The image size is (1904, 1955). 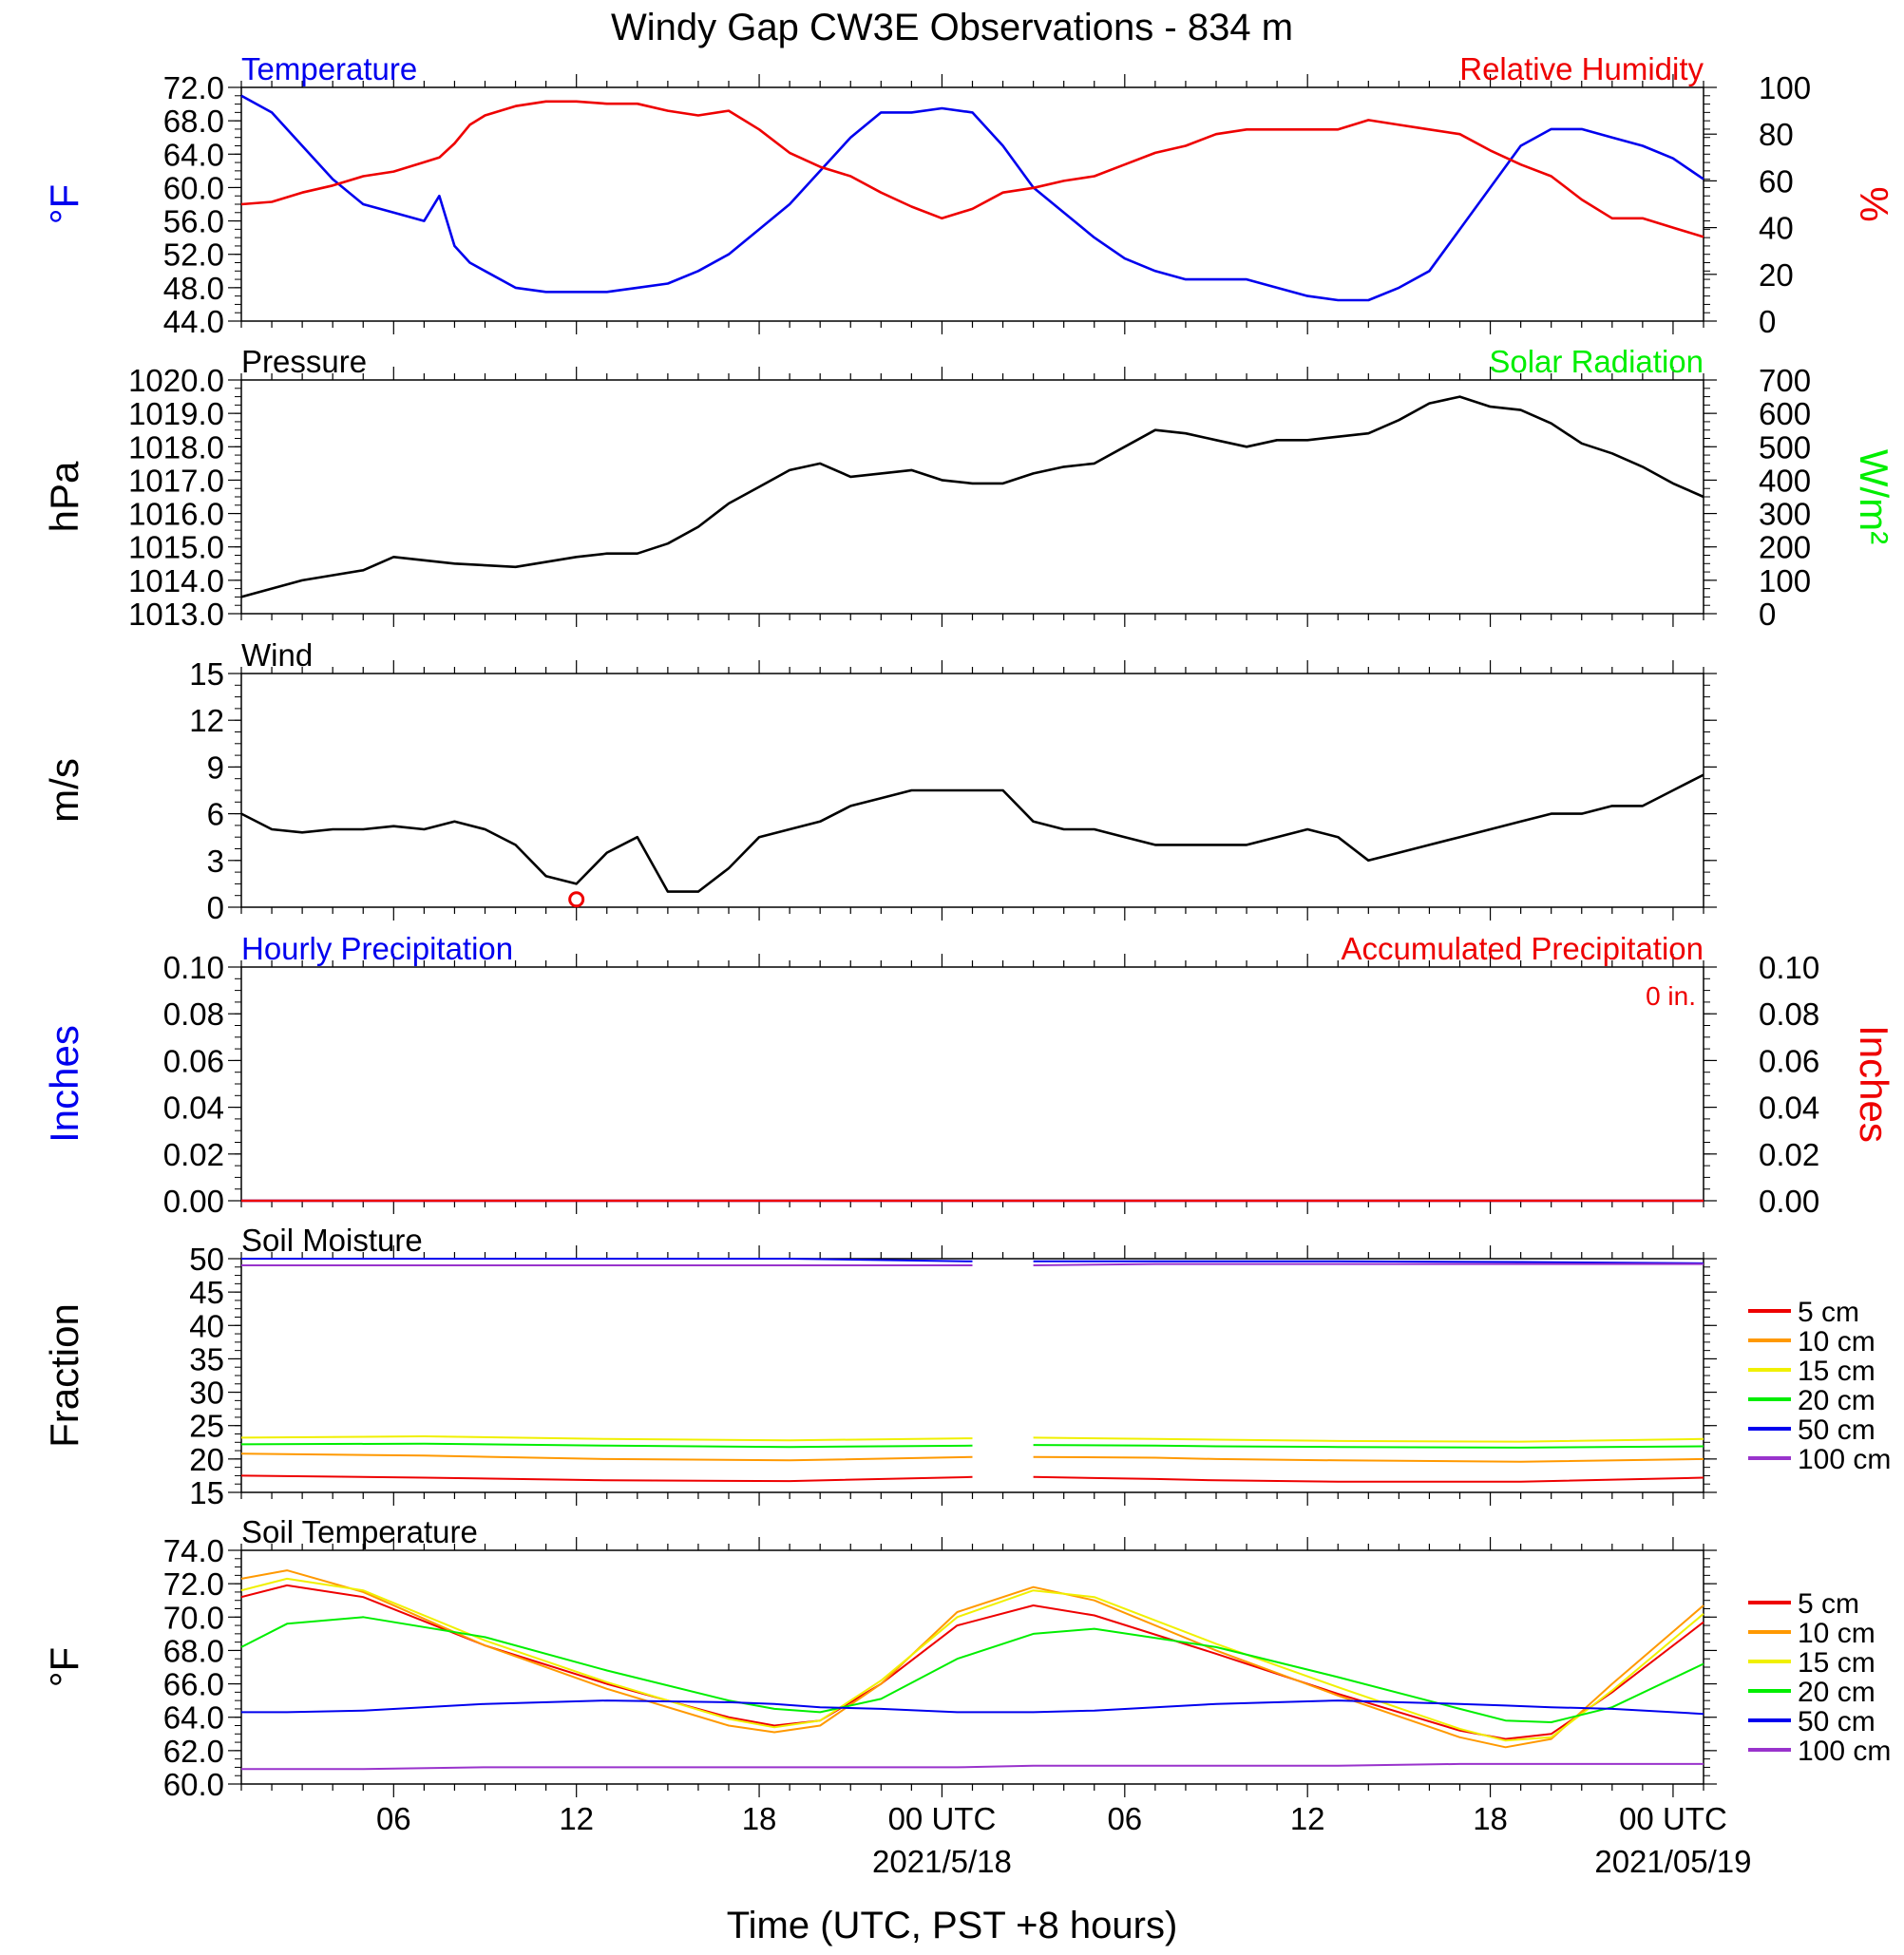 I want to click on series-line-wind-speed, so click(x=972, y=833).